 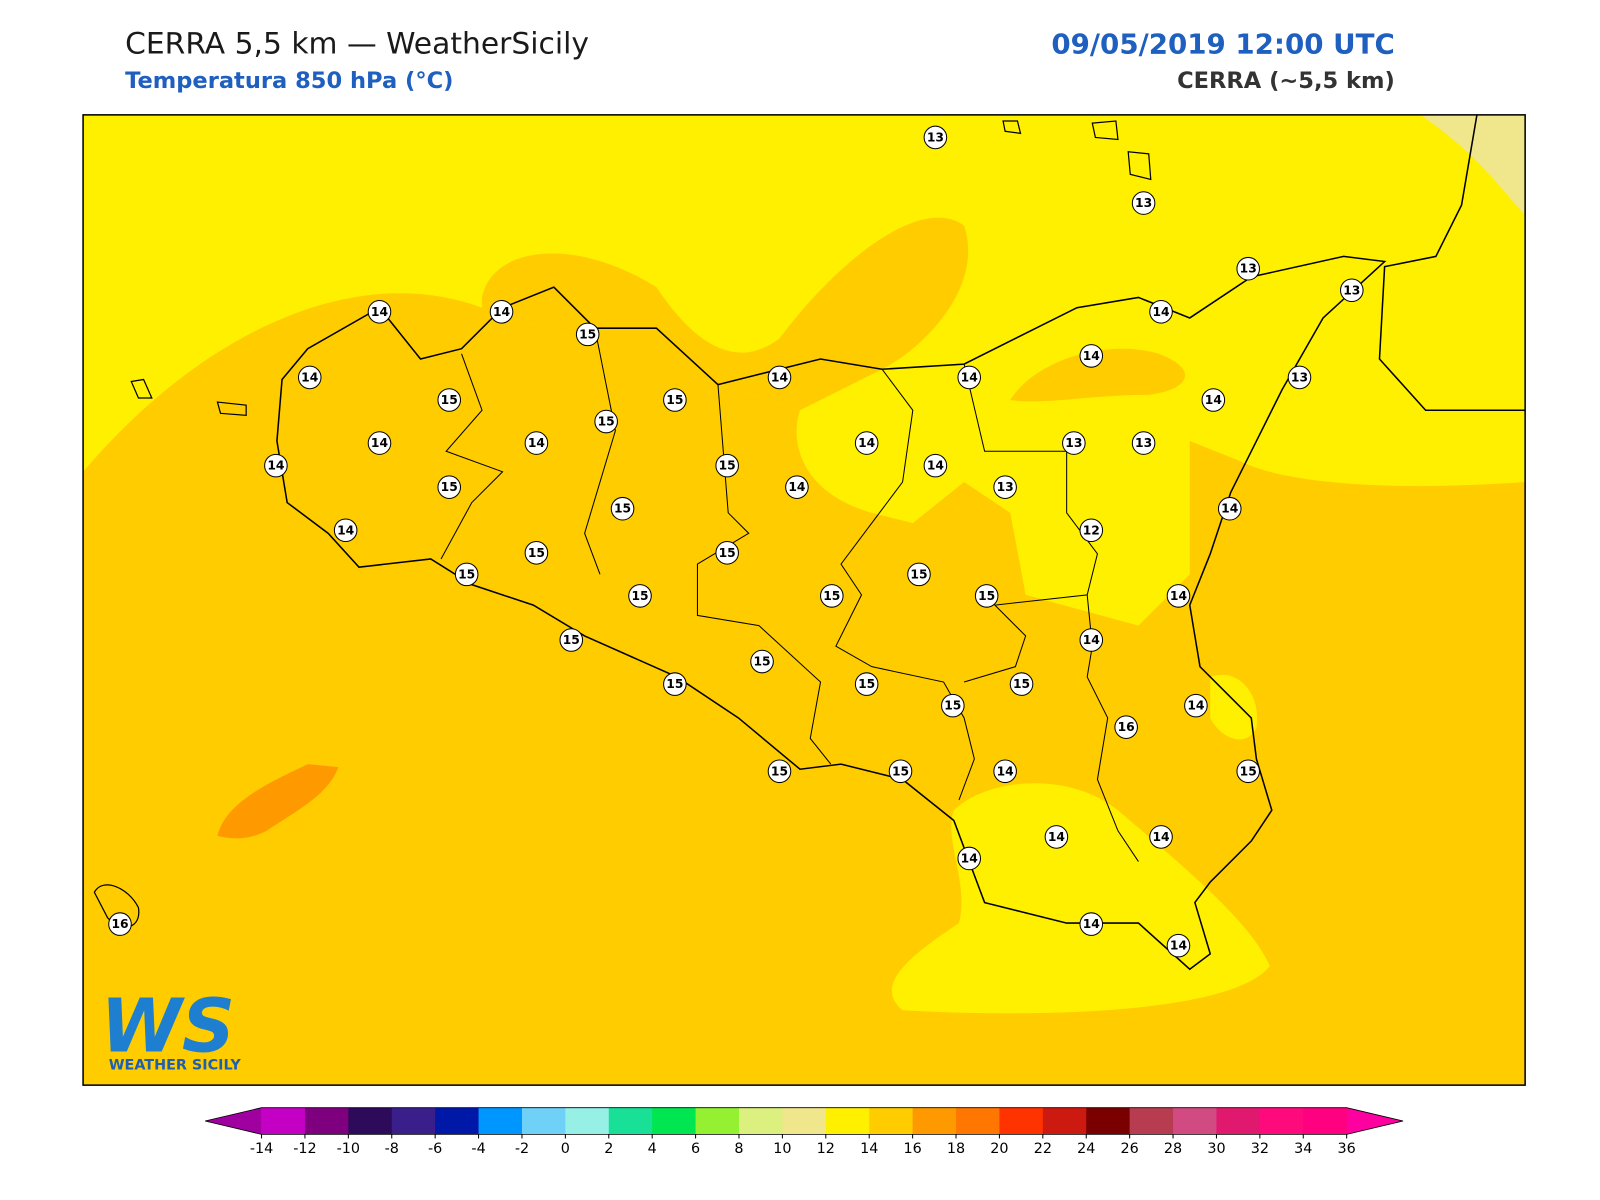 I want to click on colorbar-tick-label: 22, so click(x=1043, y=1149).